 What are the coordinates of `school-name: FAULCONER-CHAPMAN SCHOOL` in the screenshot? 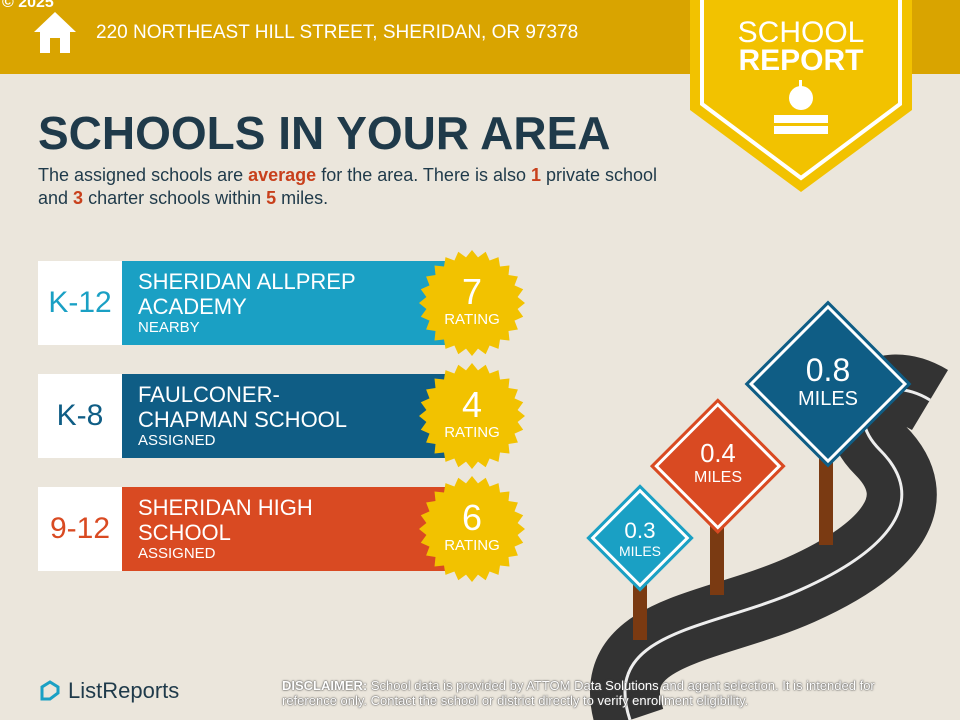 It's located at (243, 407).